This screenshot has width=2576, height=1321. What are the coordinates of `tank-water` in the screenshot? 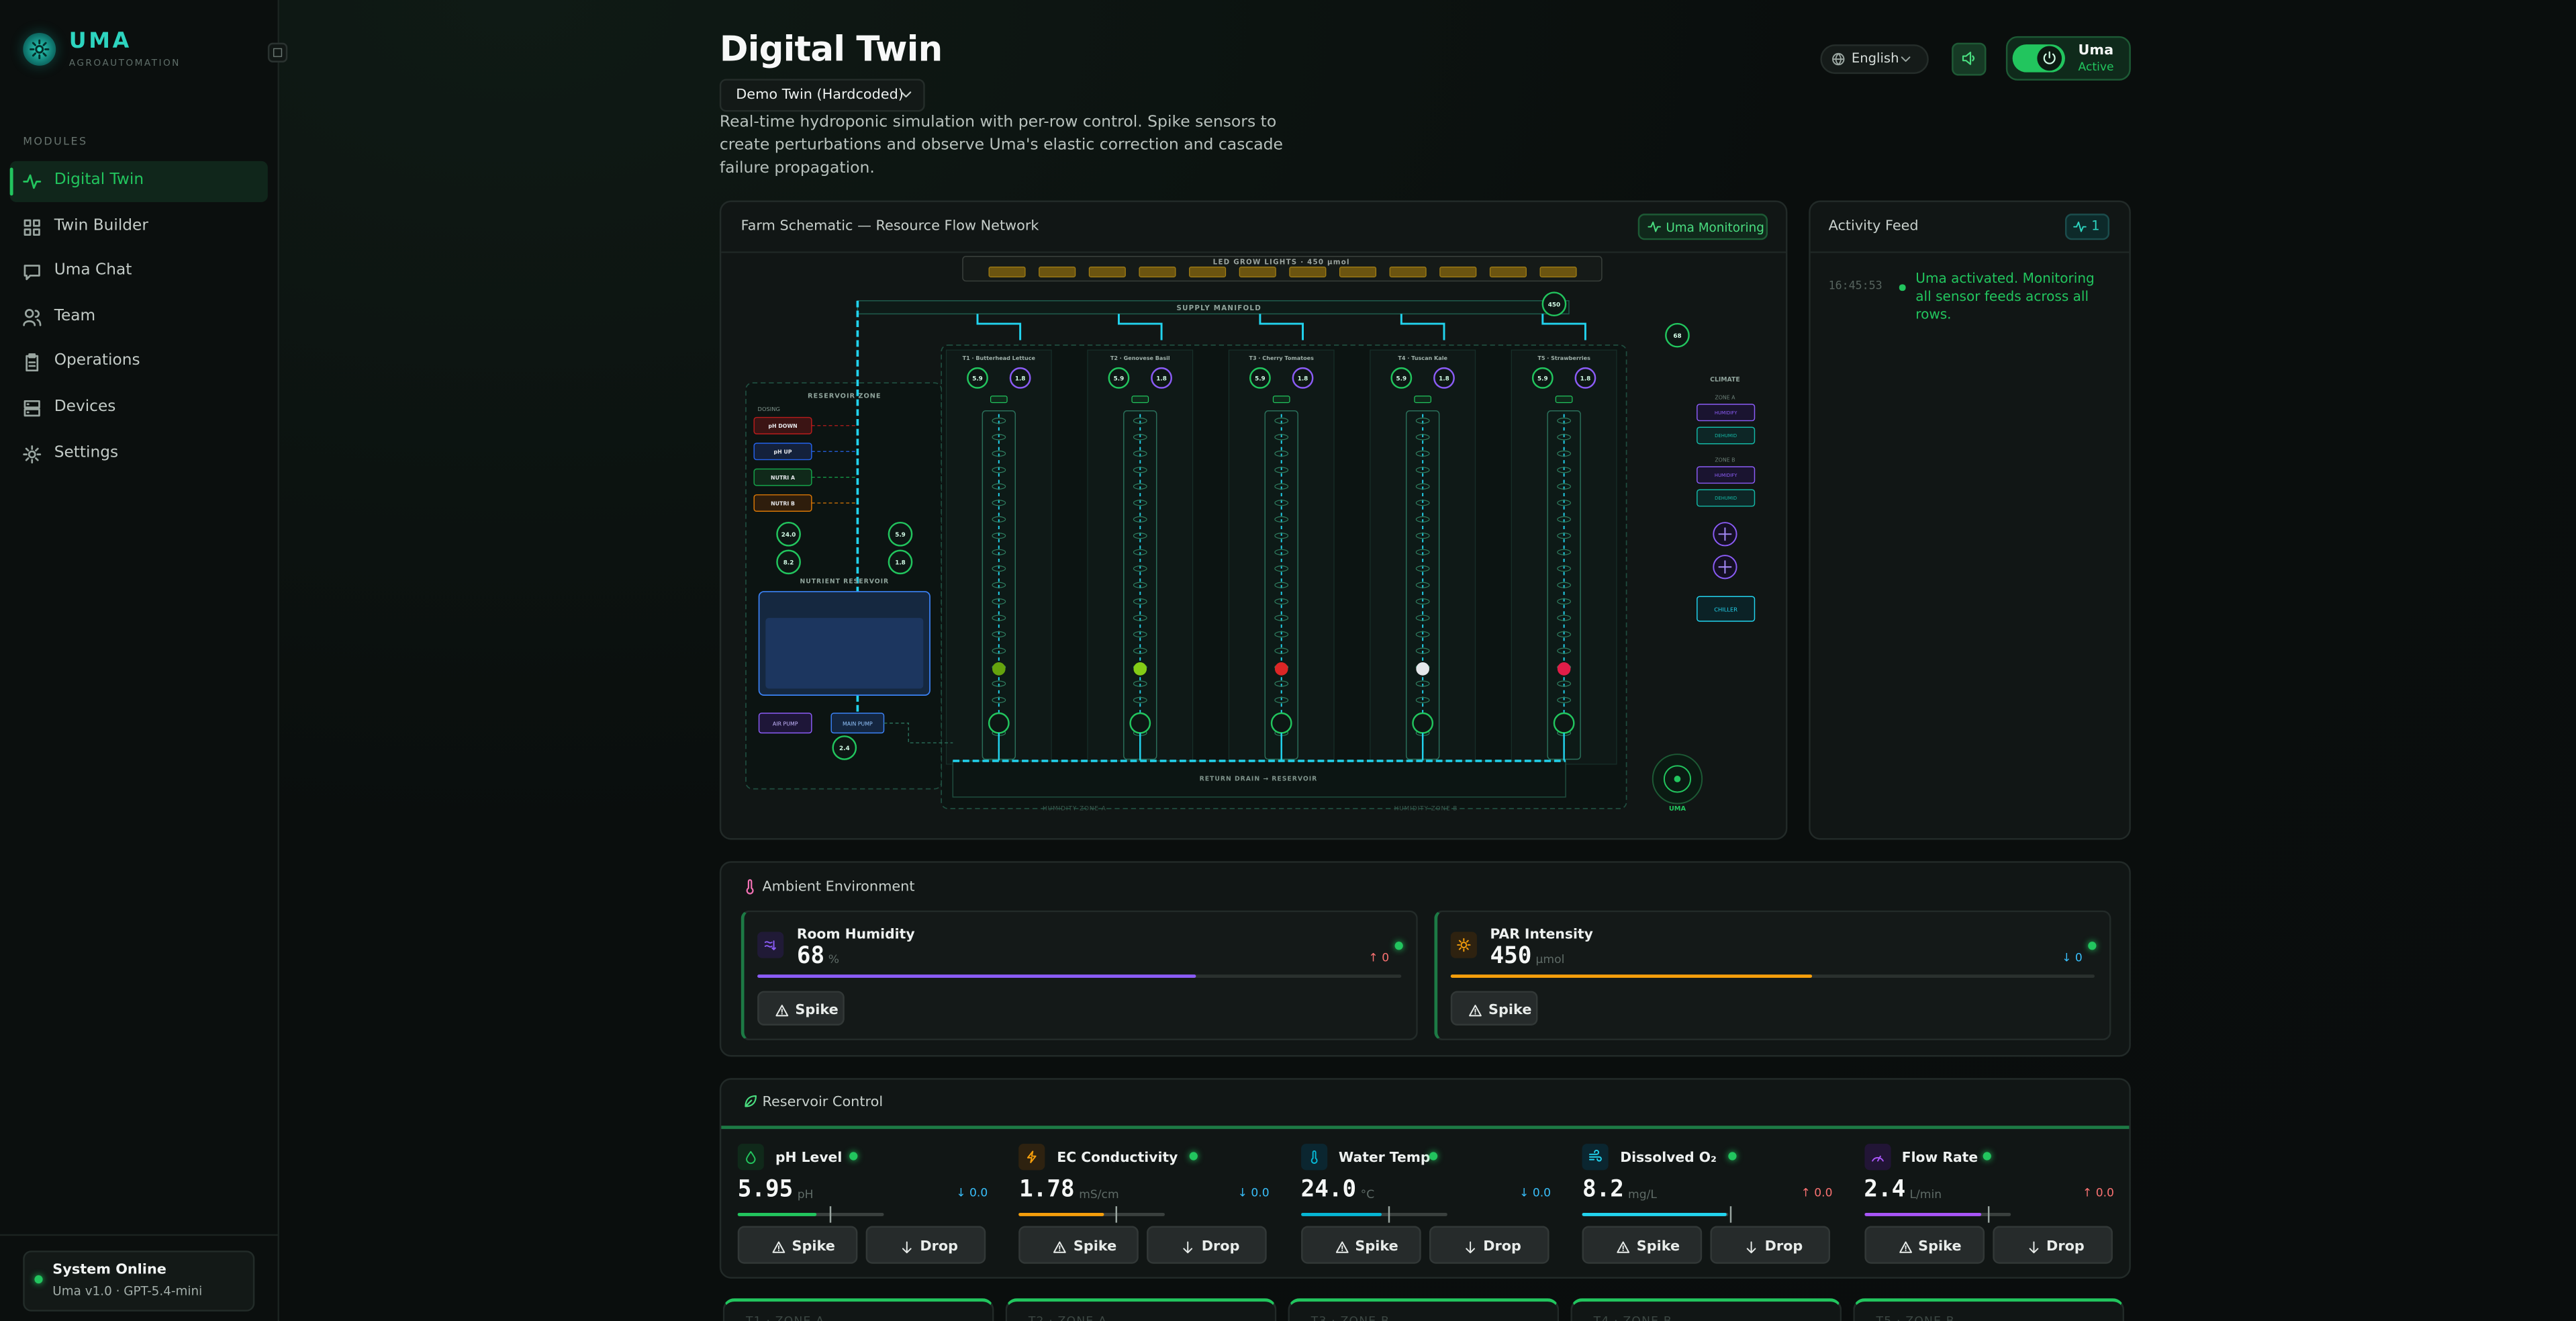 It's located at (844, 654).